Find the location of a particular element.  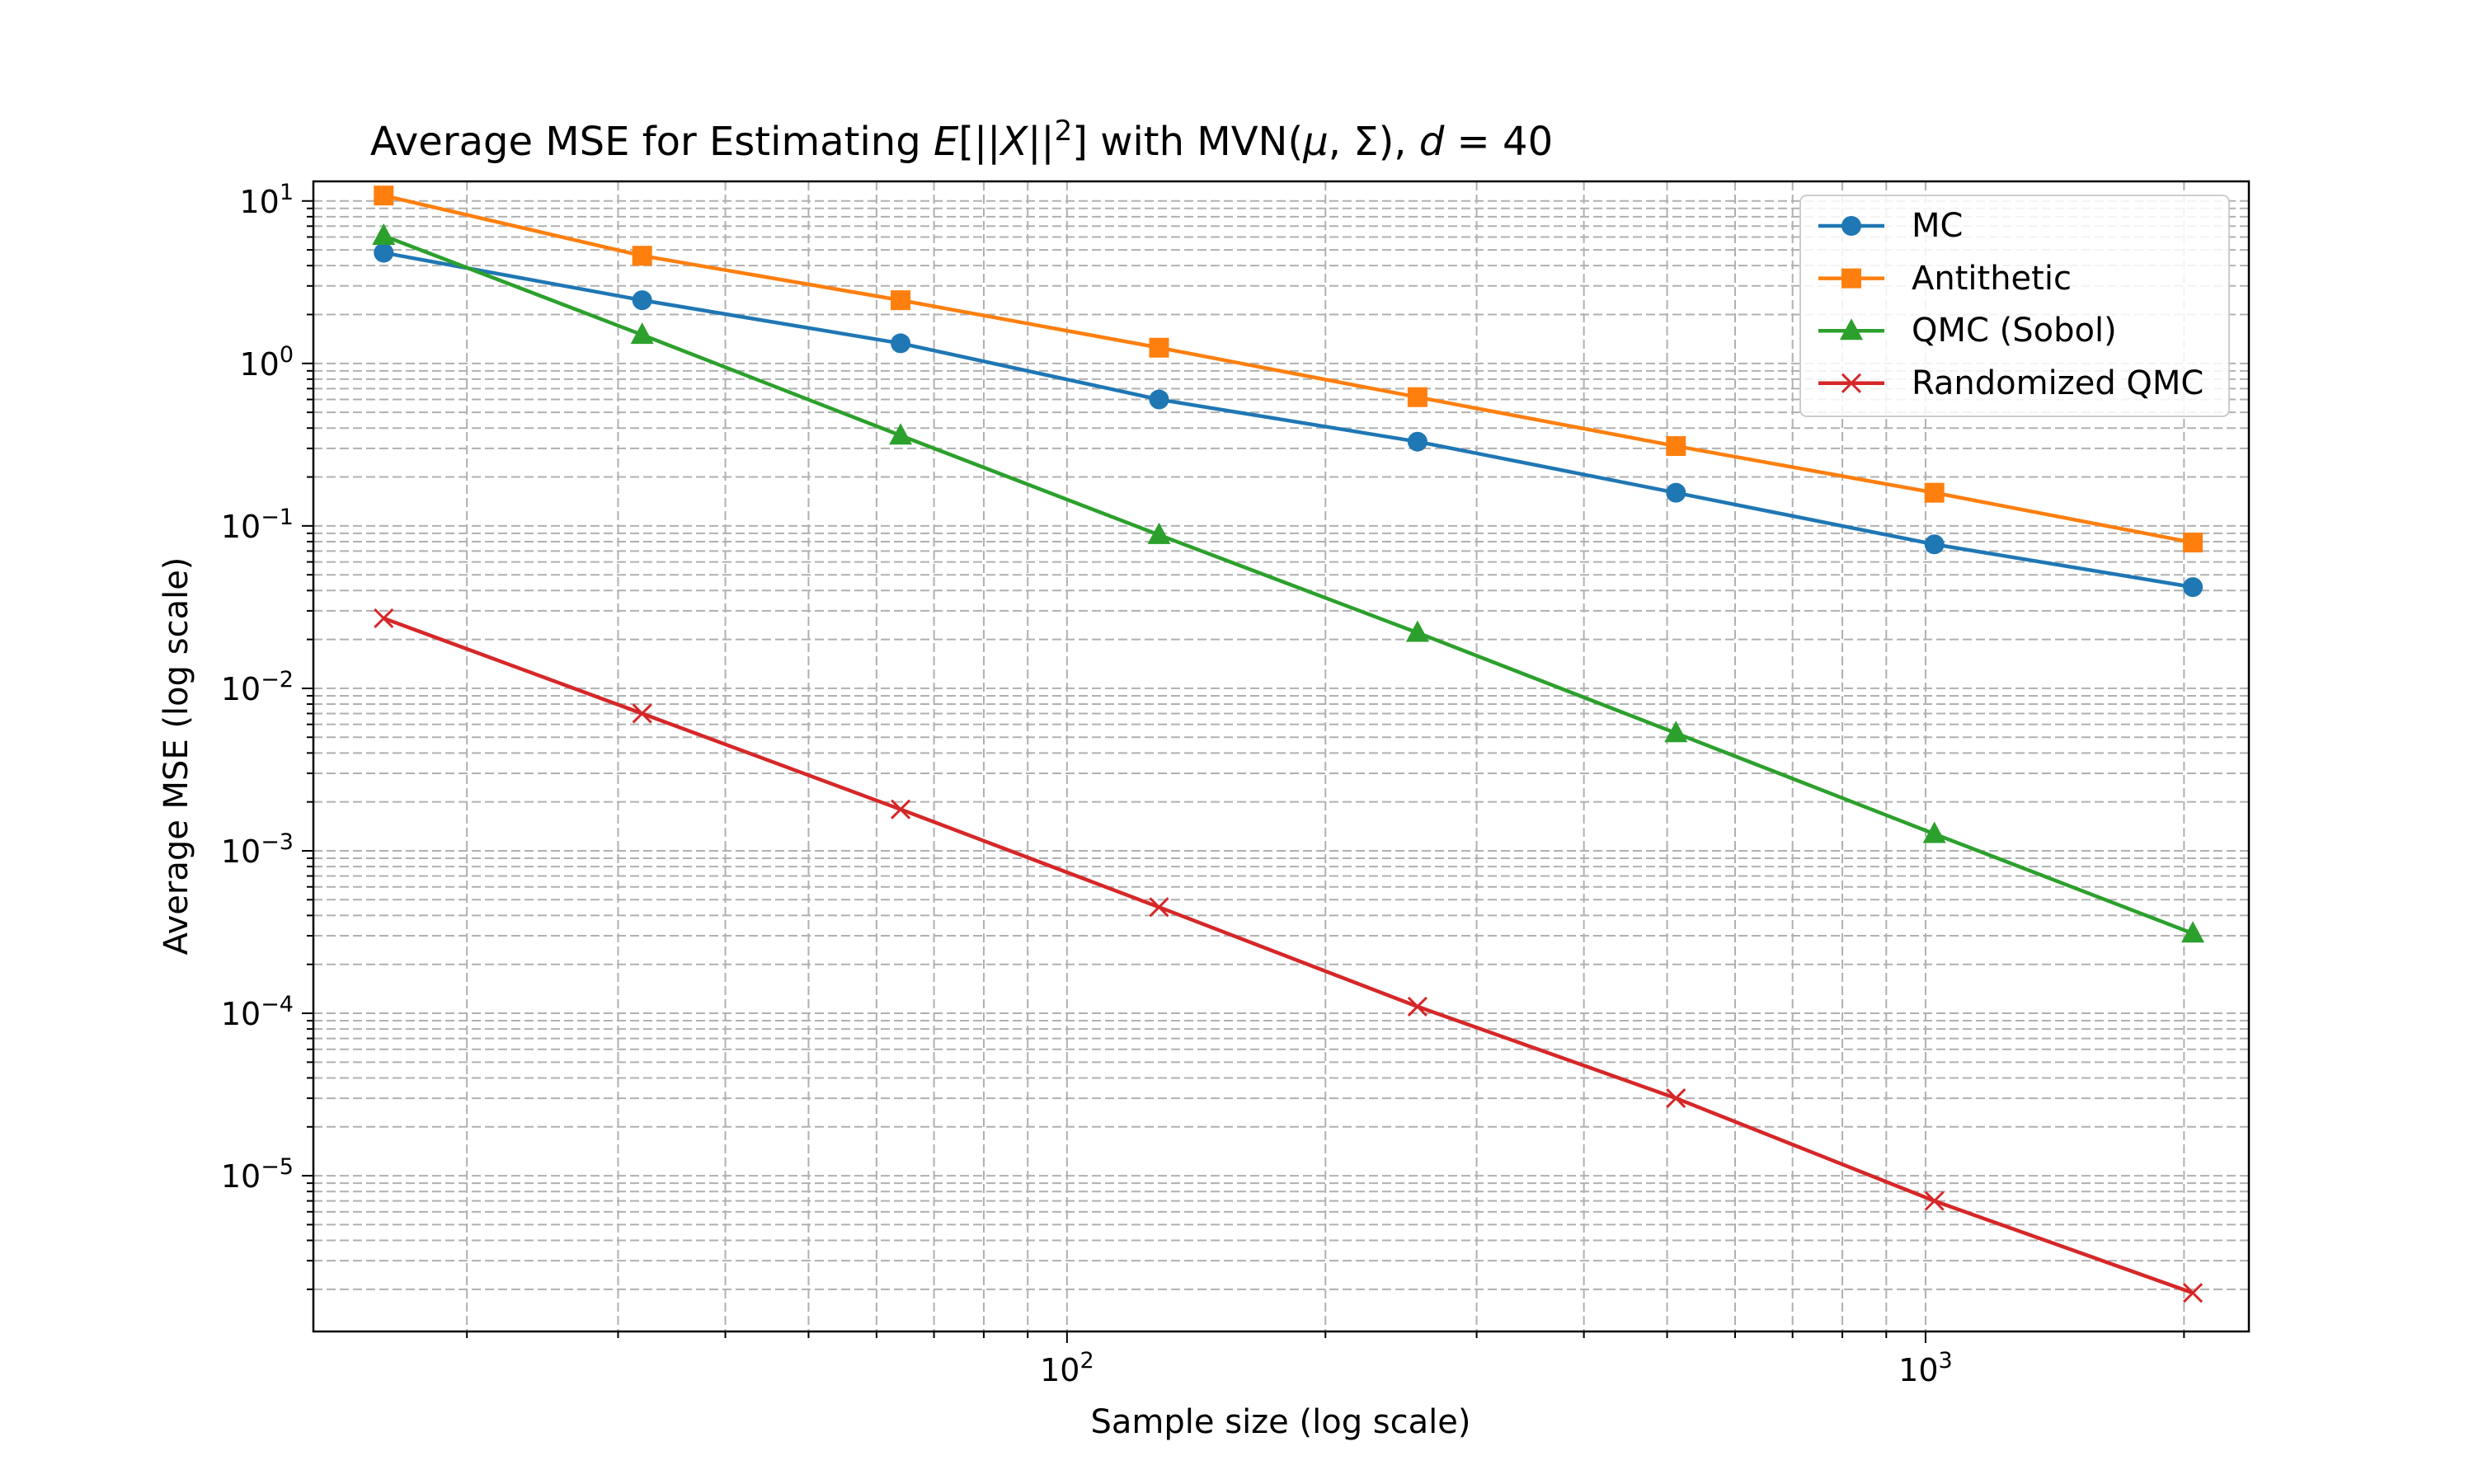

y-tick-label: 10⁻³ is located at coordinates (257, 850).